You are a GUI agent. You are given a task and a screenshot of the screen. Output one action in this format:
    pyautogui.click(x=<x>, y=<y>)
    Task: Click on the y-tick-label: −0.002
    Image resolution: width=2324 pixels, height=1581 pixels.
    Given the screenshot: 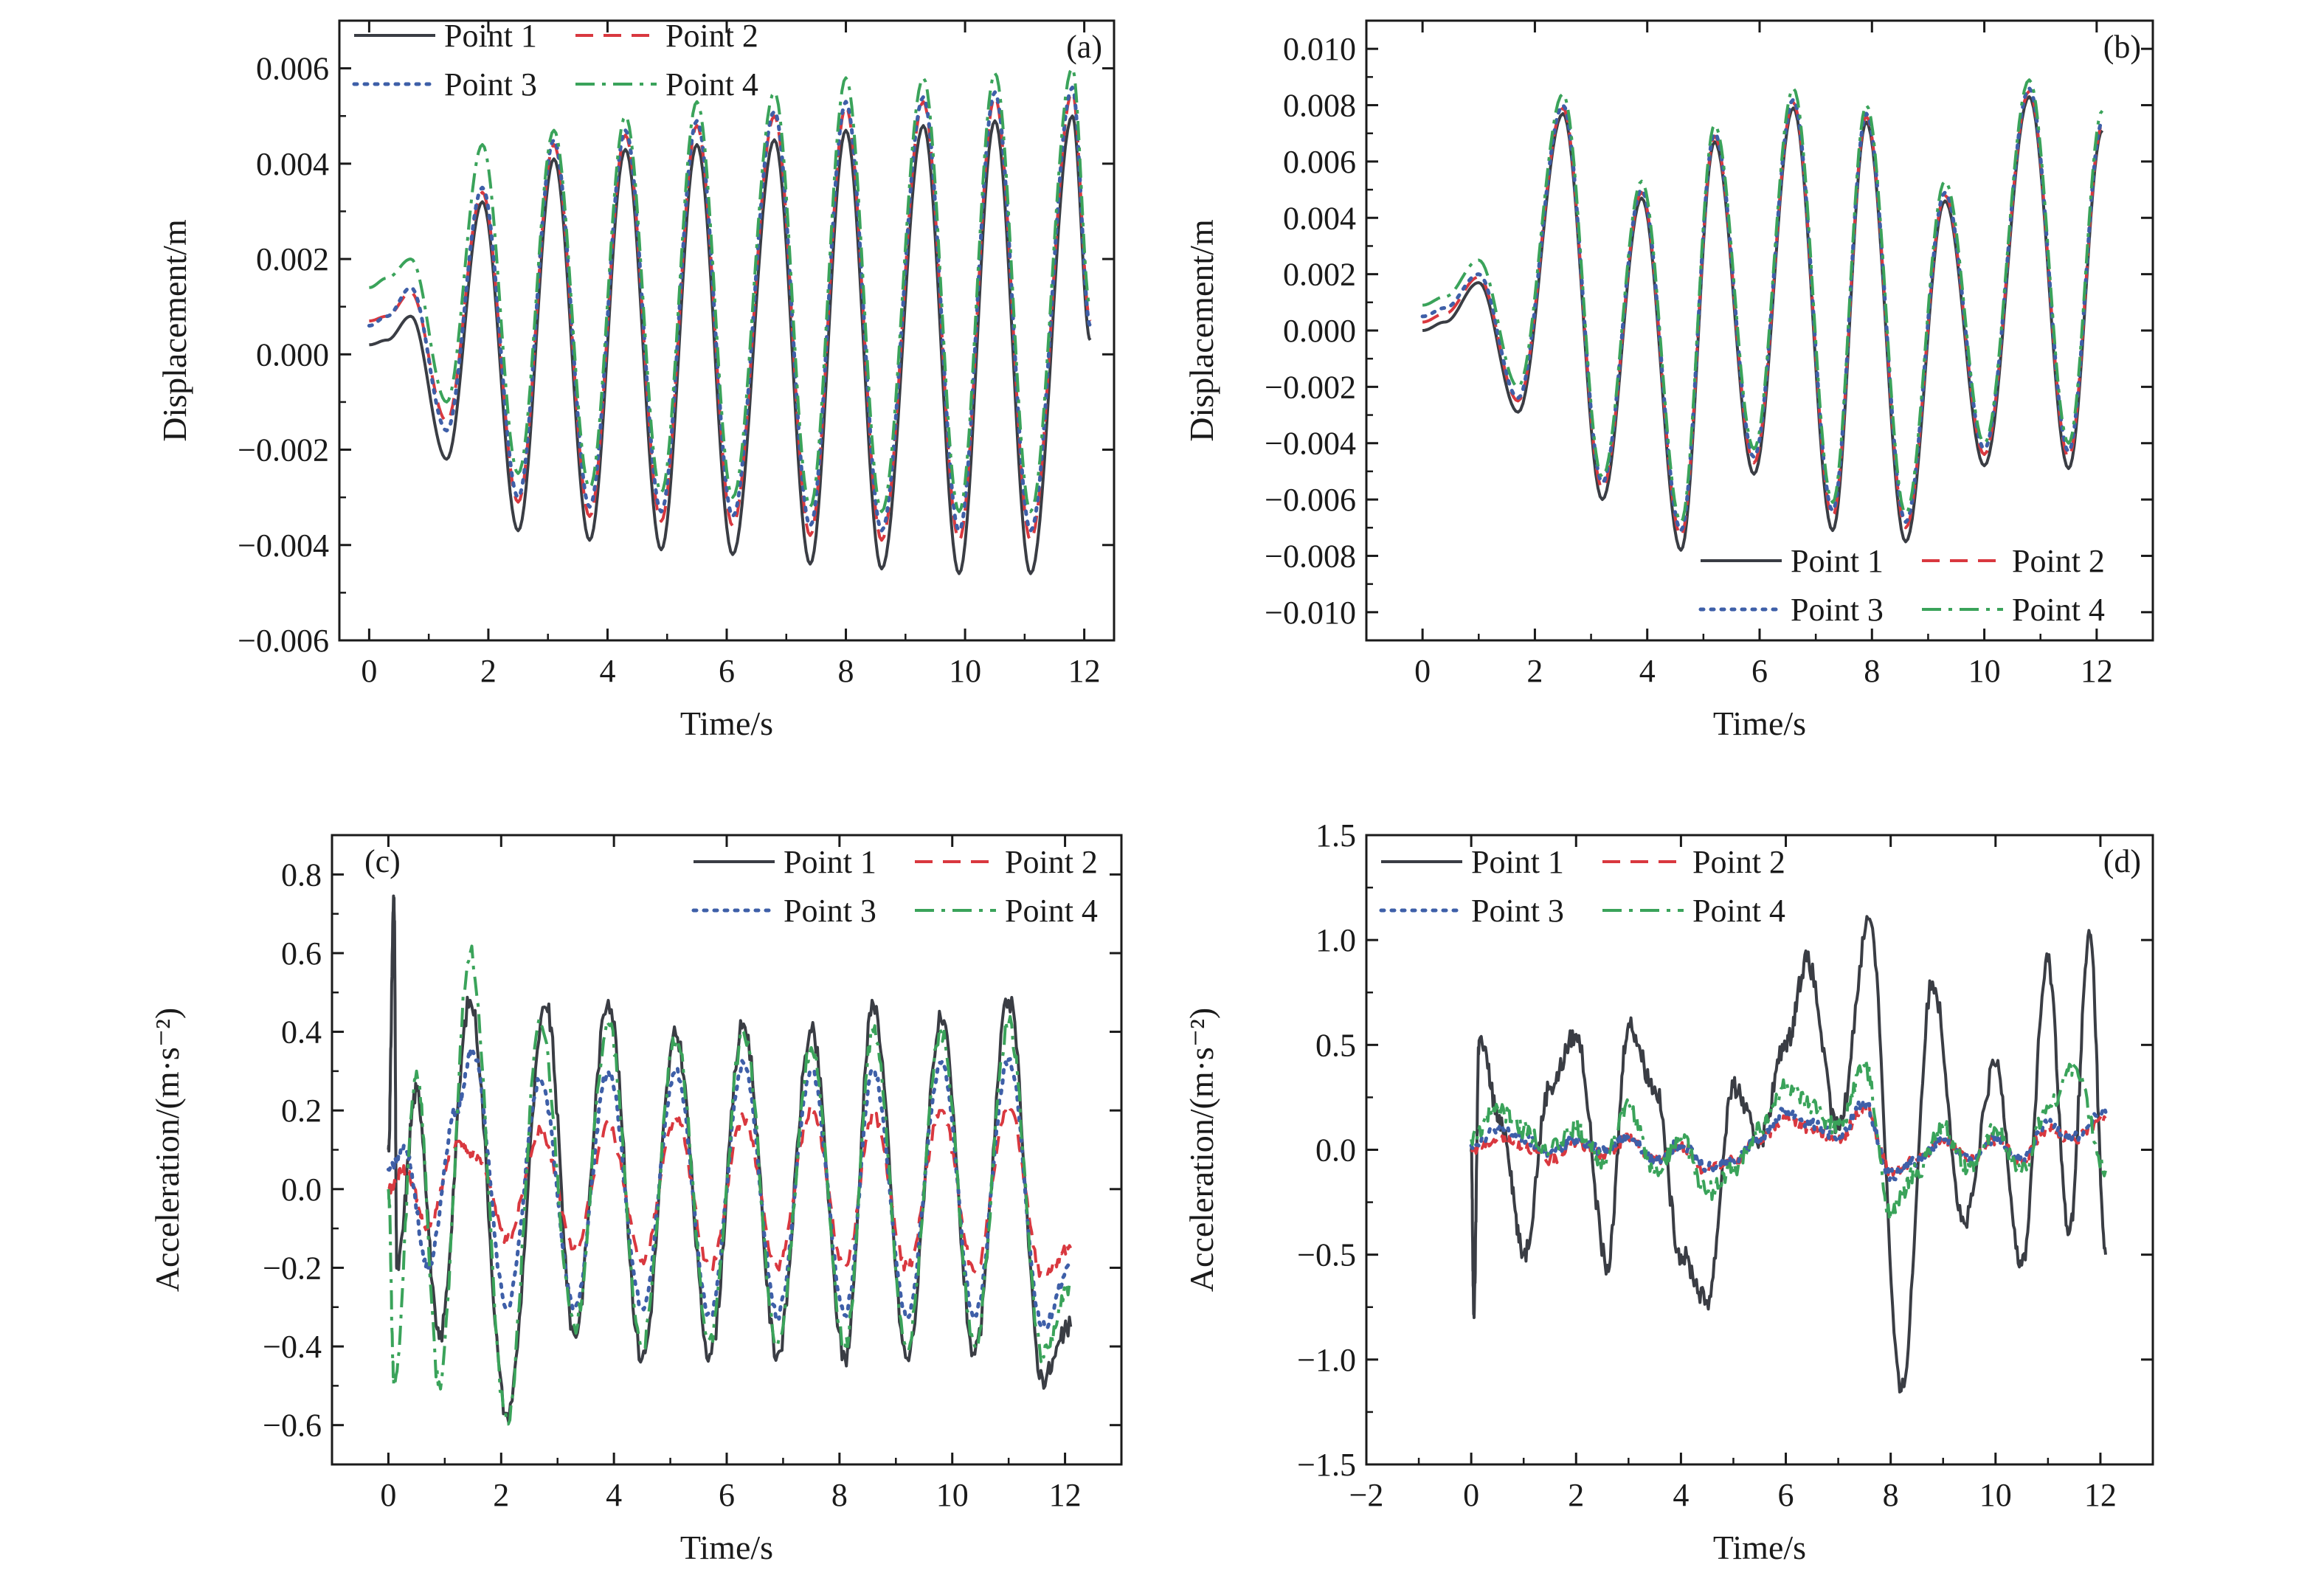 What is the action you would take?
    pyautogui.click(x=1310, y=387)
    